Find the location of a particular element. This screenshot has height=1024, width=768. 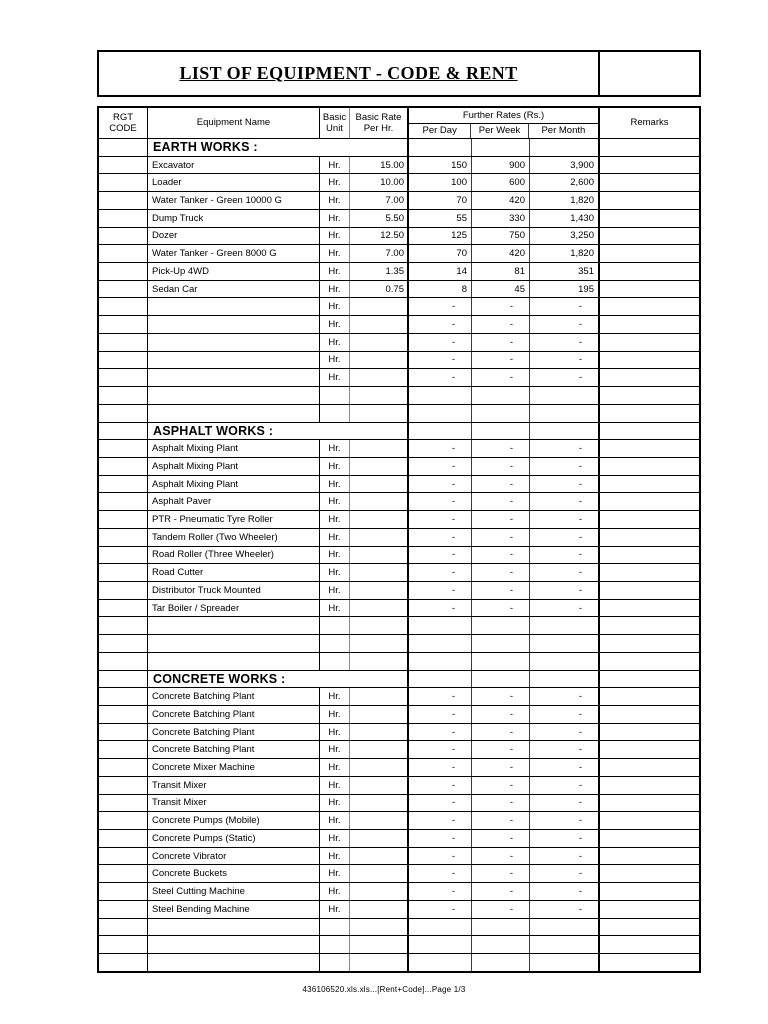

basic-unit-header: Basic Unit is located at coordinates (335, 123).